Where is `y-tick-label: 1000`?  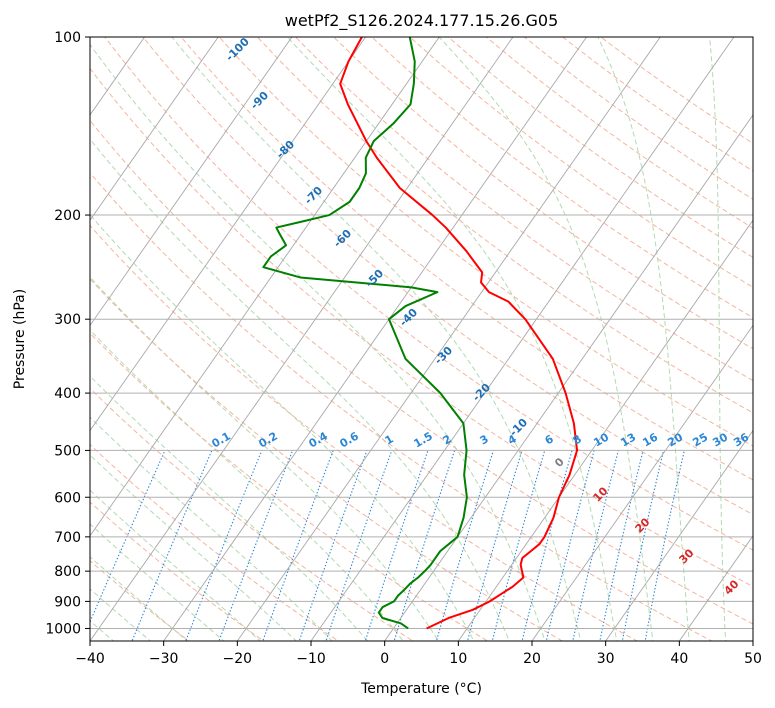
y-tick-label: 1000 is located at coordinates (63, 629).